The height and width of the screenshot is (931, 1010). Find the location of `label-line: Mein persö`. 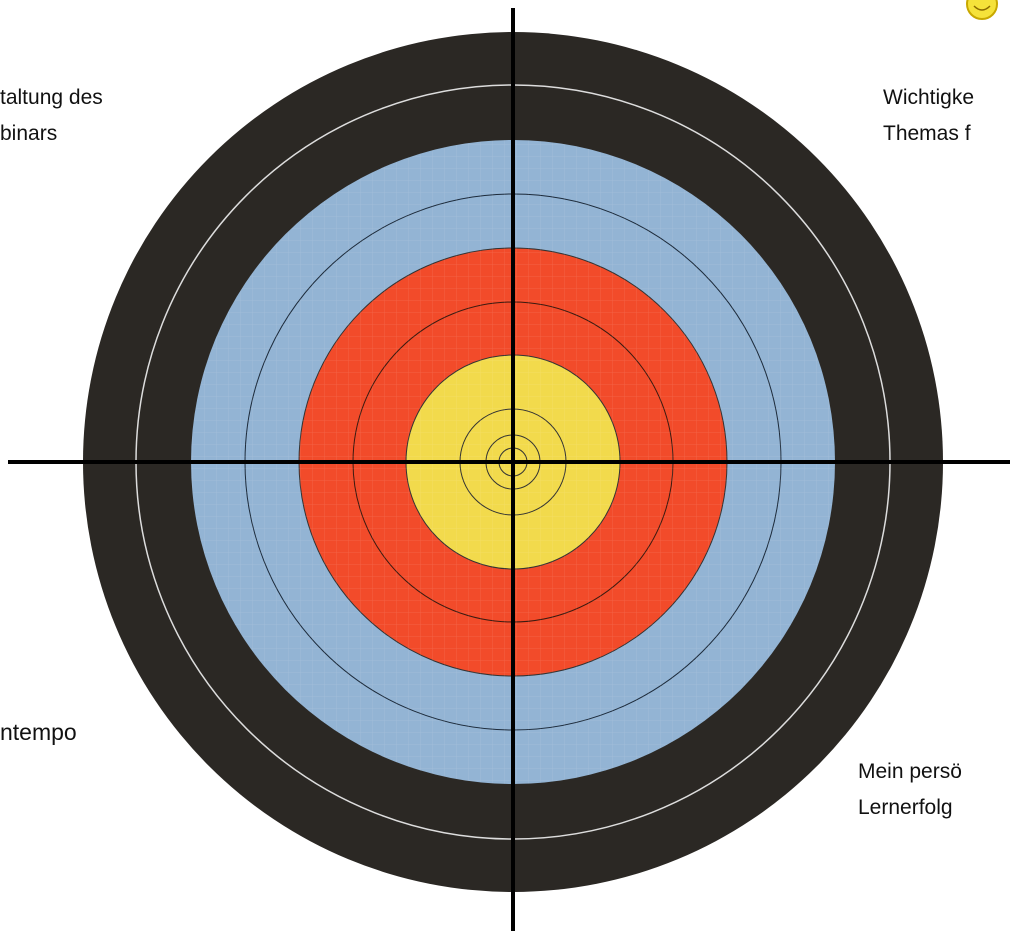

label-line: Mein persö is located at coordinates (910, 771).